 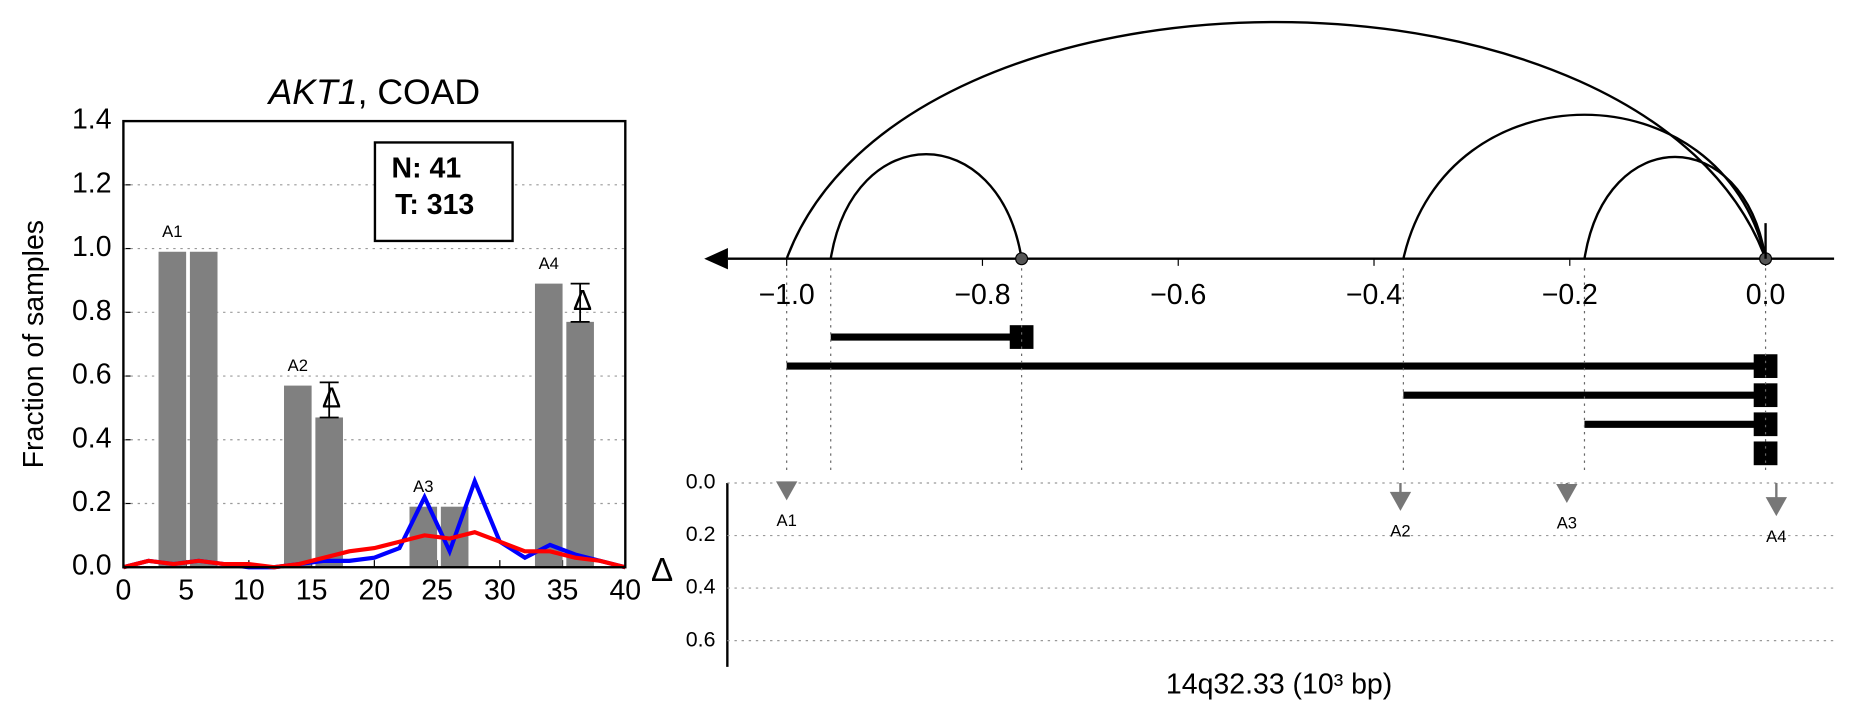 I want to click on y-tick-label: 1.2, so click(x=92, y=183).